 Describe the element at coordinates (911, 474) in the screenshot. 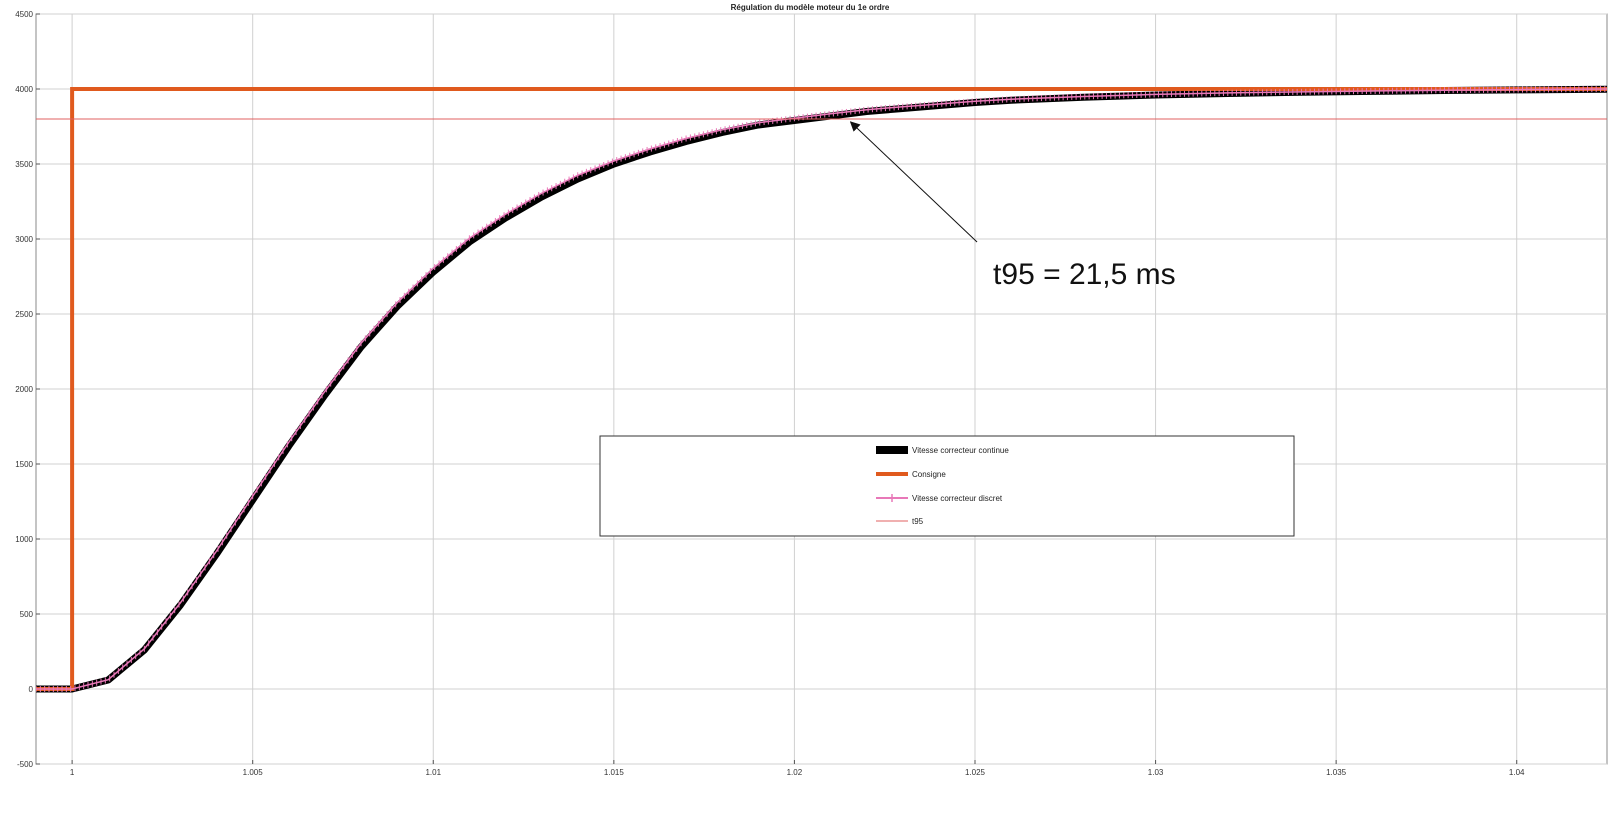

I see `legend-entry-consigne: Consigne` at that location.